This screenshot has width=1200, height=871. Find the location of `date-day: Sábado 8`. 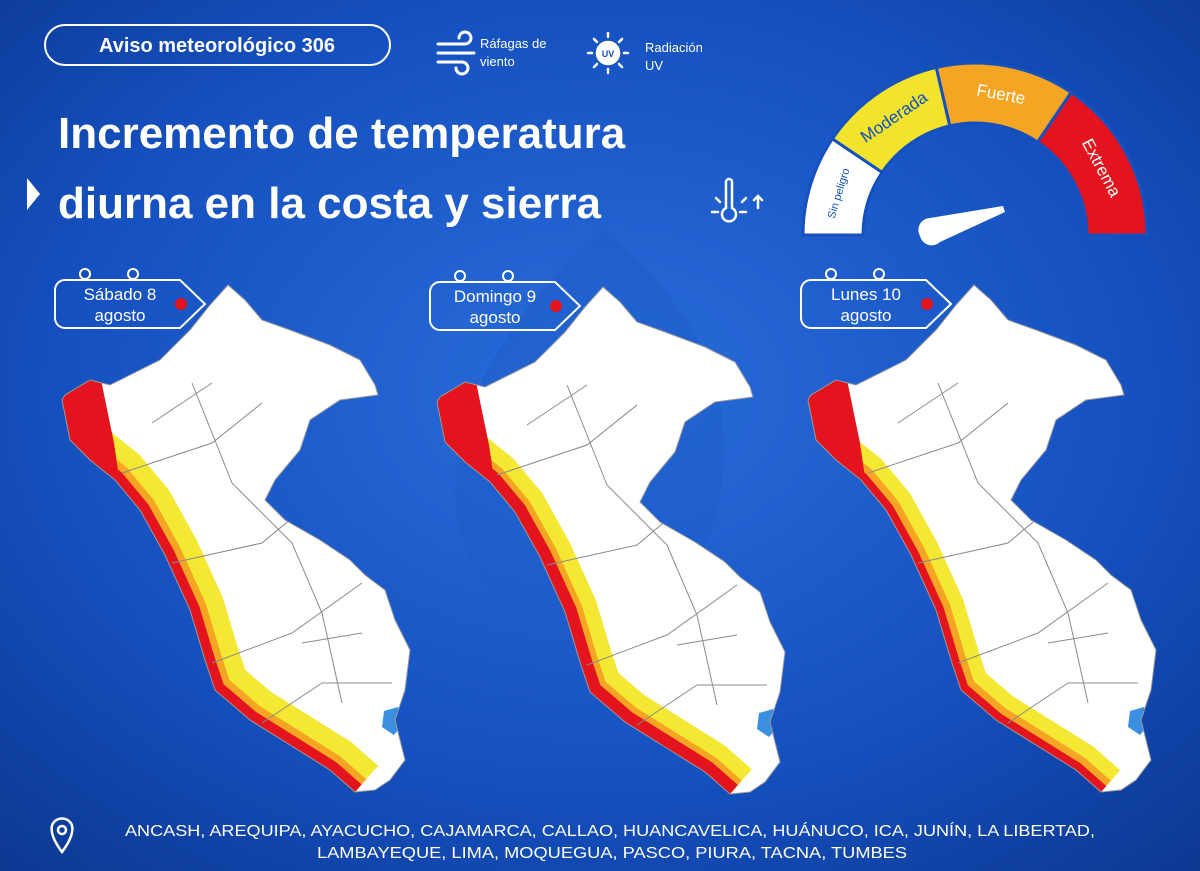

date-day: Sábado 8 is located at coordinates (120, 294).